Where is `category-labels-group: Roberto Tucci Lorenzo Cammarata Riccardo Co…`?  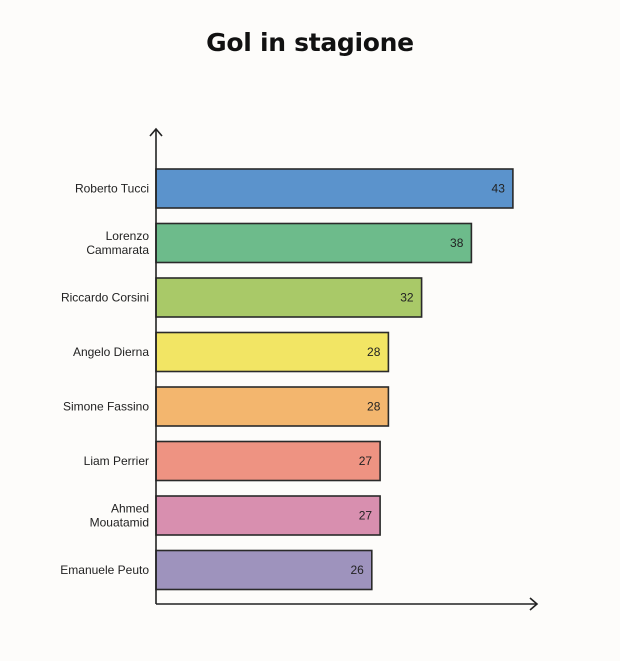
category-labels-group: Roberto Tucci Lorenzo Cammarata Riccardo Co… is located at coordinates (104, 380).